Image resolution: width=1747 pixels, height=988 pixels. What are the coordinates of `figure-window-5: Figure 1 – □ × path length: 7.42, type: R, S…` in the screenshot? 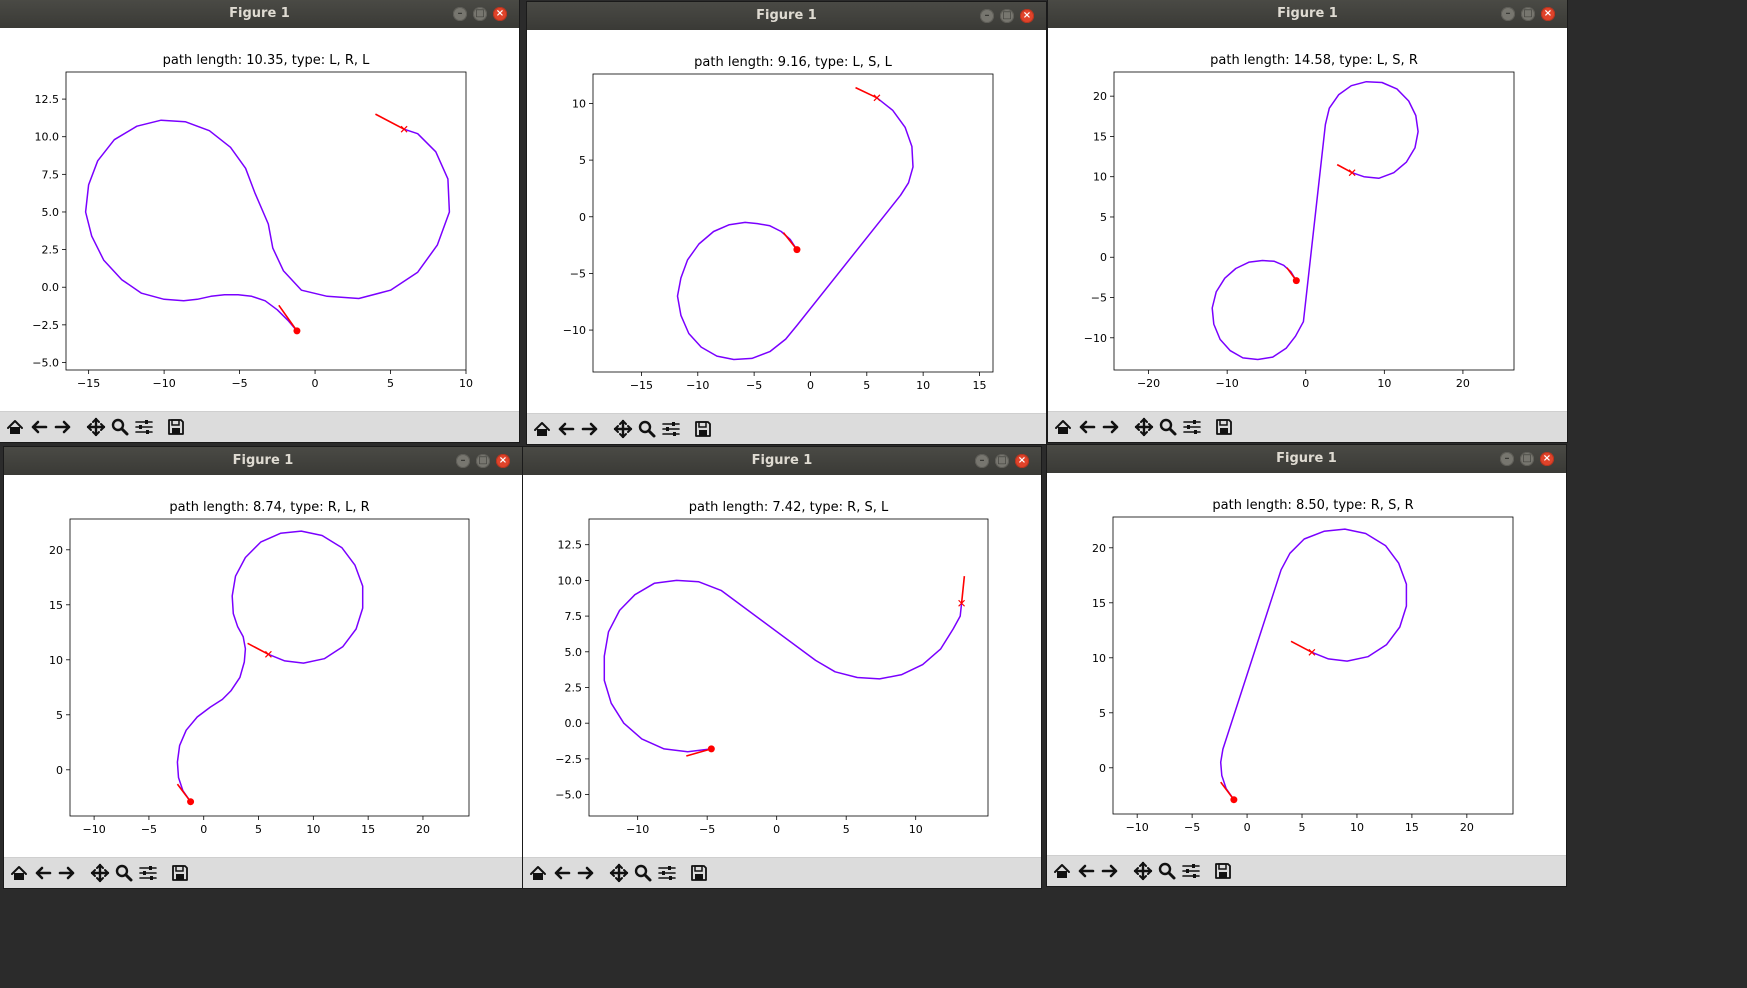 It's located at (782, 667).